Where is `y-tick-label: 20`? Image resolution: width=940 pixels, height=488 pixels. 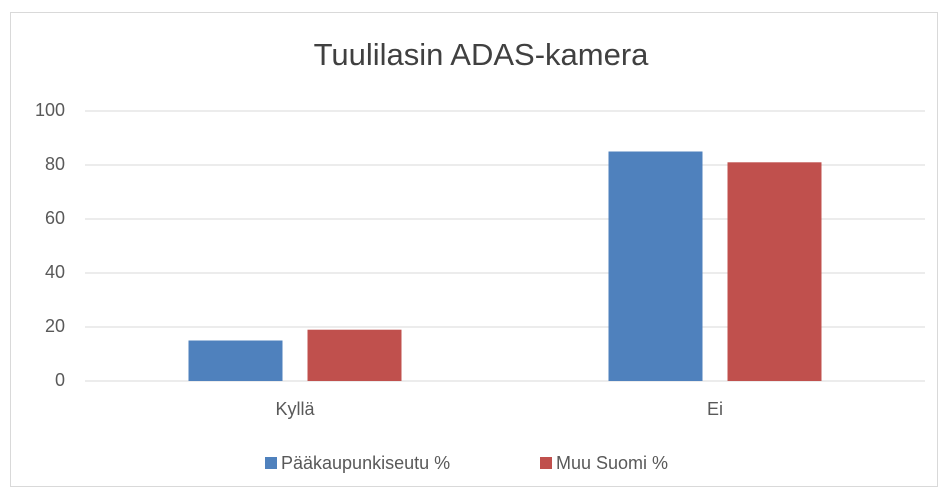
y-tick-label: 20 is located at coordinates (55, 326).